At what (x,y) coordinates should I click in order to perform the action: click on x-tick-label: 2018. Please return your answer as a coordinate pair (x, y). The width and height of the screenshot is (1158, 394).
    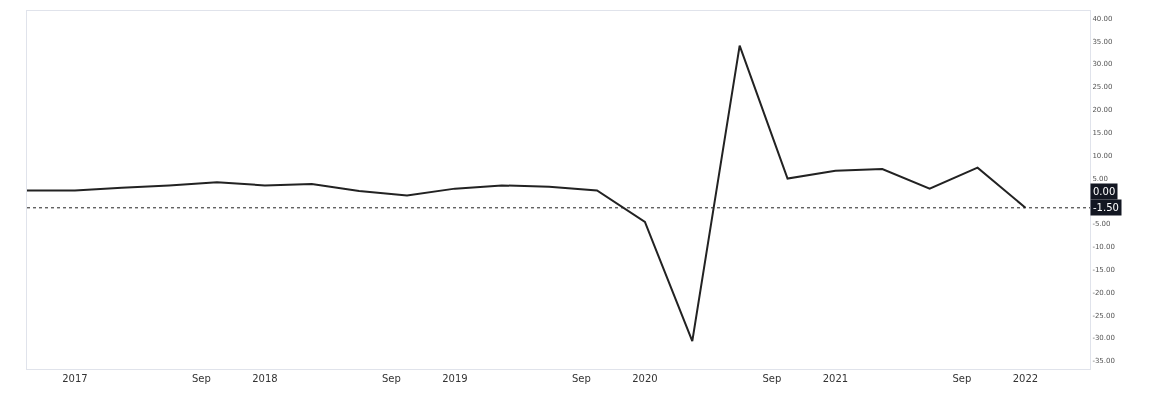
    Looking at the image, I should click on (265, 378).